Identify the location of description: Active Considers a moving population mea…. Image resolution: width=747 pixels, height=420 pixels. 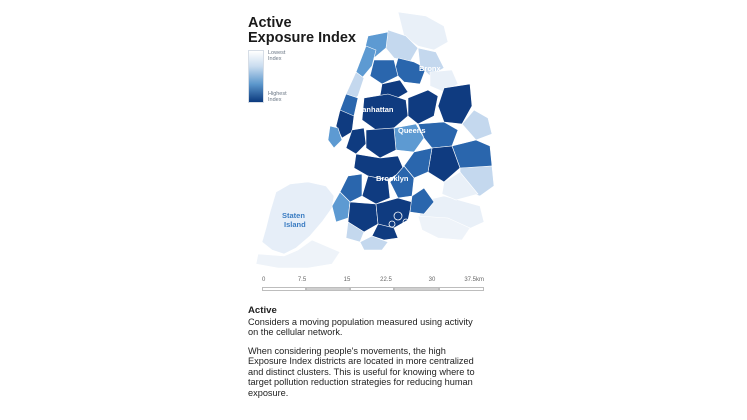
(378, 355).